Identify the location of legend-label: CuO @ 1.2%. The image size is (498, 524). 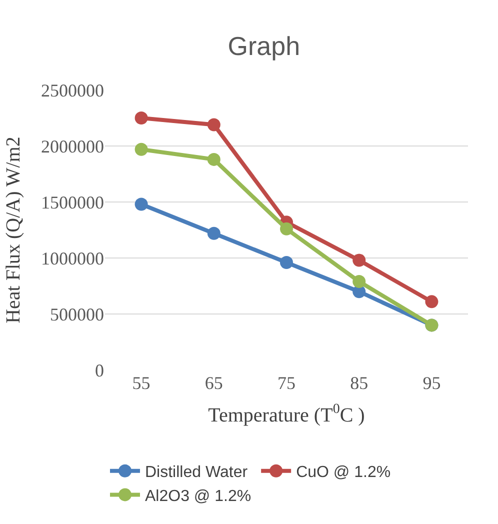
(343, 473).